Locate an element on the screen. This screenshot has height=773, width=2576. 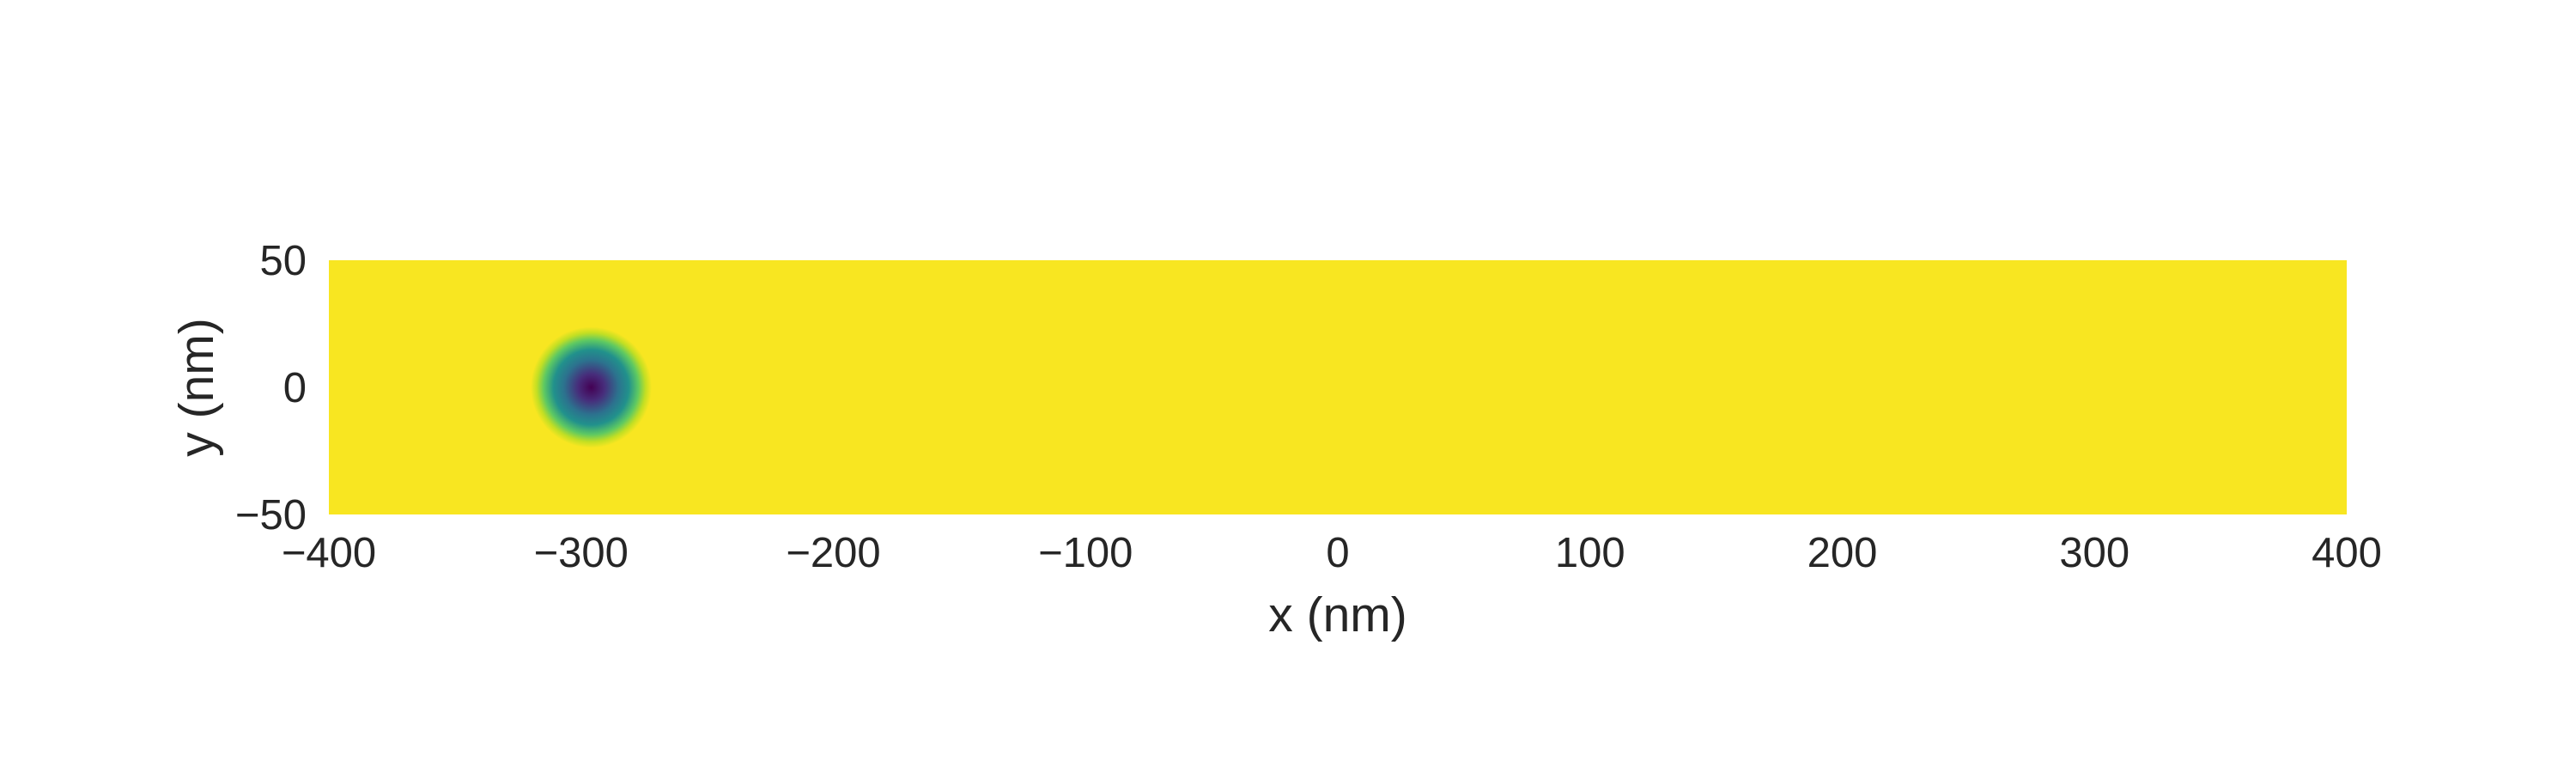
x-tick-label: −400 is located at coordinates (329, 553).